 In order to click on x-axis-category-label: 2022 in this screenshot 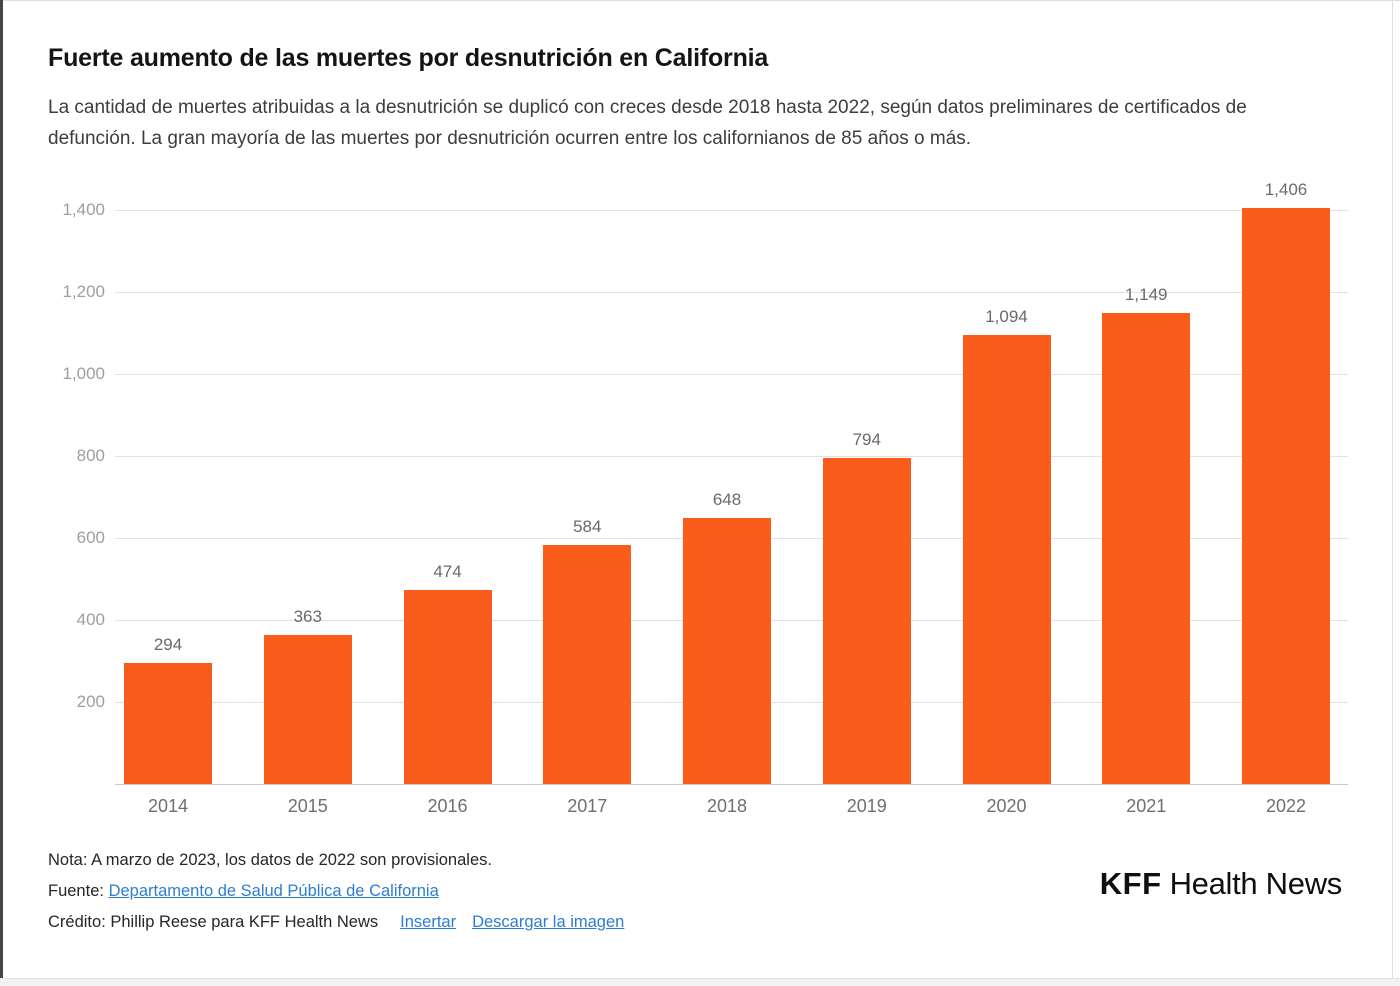, I will do `click(1286, 806)`.